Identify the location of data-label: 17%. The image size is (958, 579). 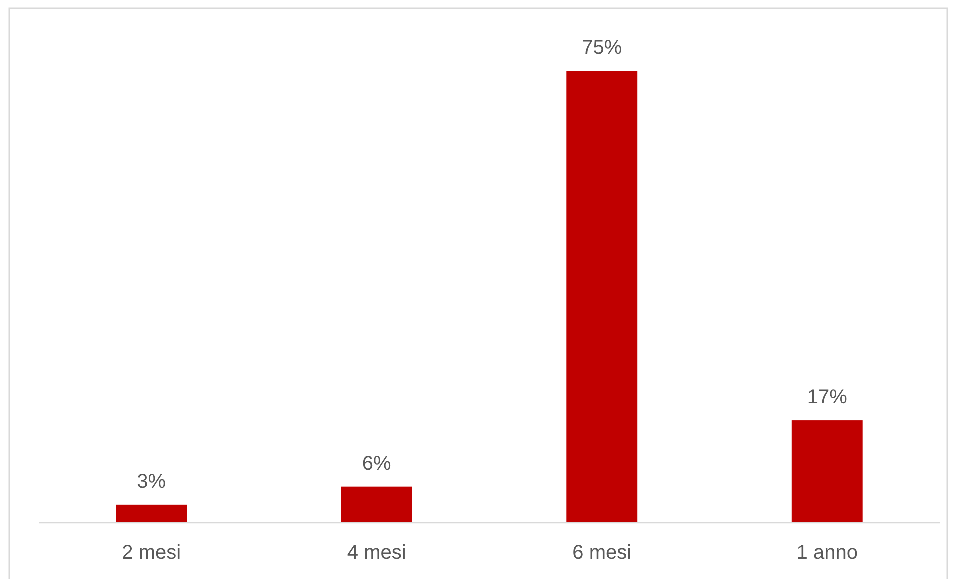
(827, 397).